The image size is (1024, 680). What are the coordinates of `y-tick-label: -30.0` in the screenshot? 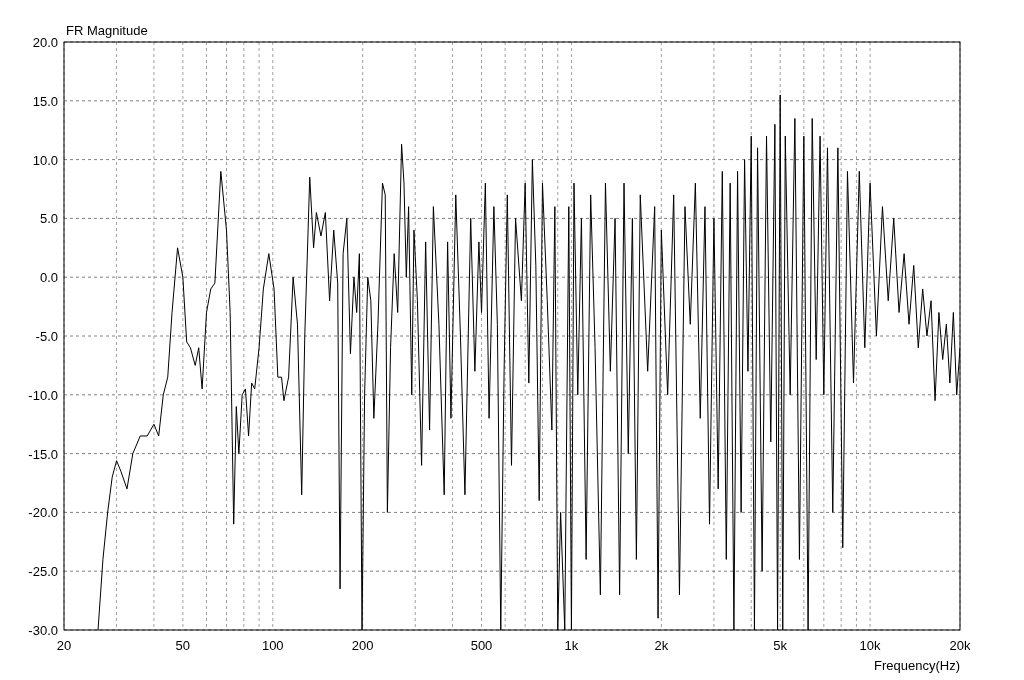 It's located at (43, 630).